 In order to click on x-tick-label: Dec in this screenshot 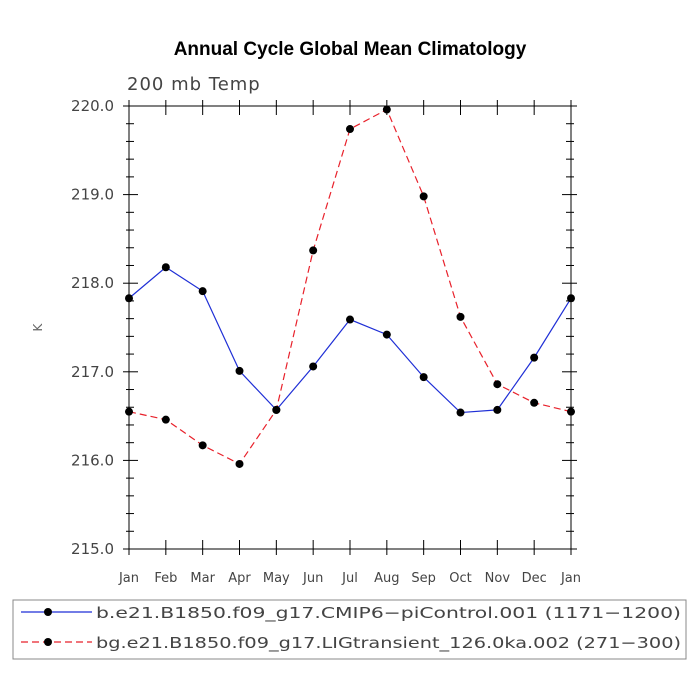, I will do `click(534, 578)`.